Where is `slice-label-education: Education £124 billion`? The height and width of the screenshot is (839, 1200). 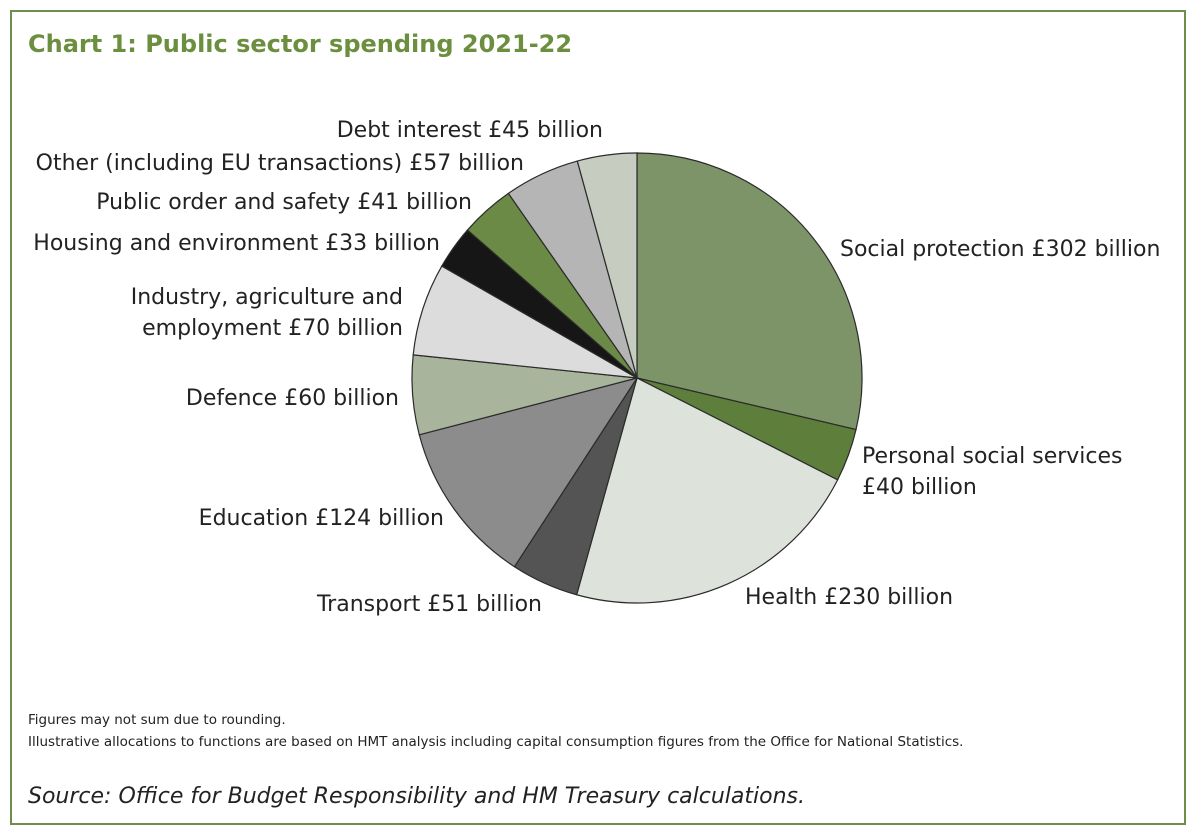
slice-label-education: Education £124 billion is located at coordinates (321, 518).